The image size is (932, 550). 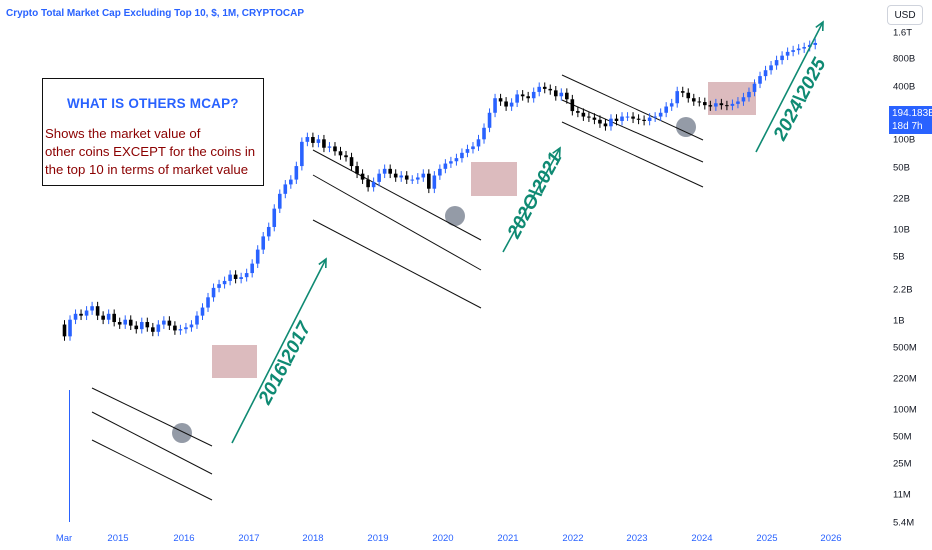 I want to click on x-tick-label: 2024, so click(x=701, y=538).